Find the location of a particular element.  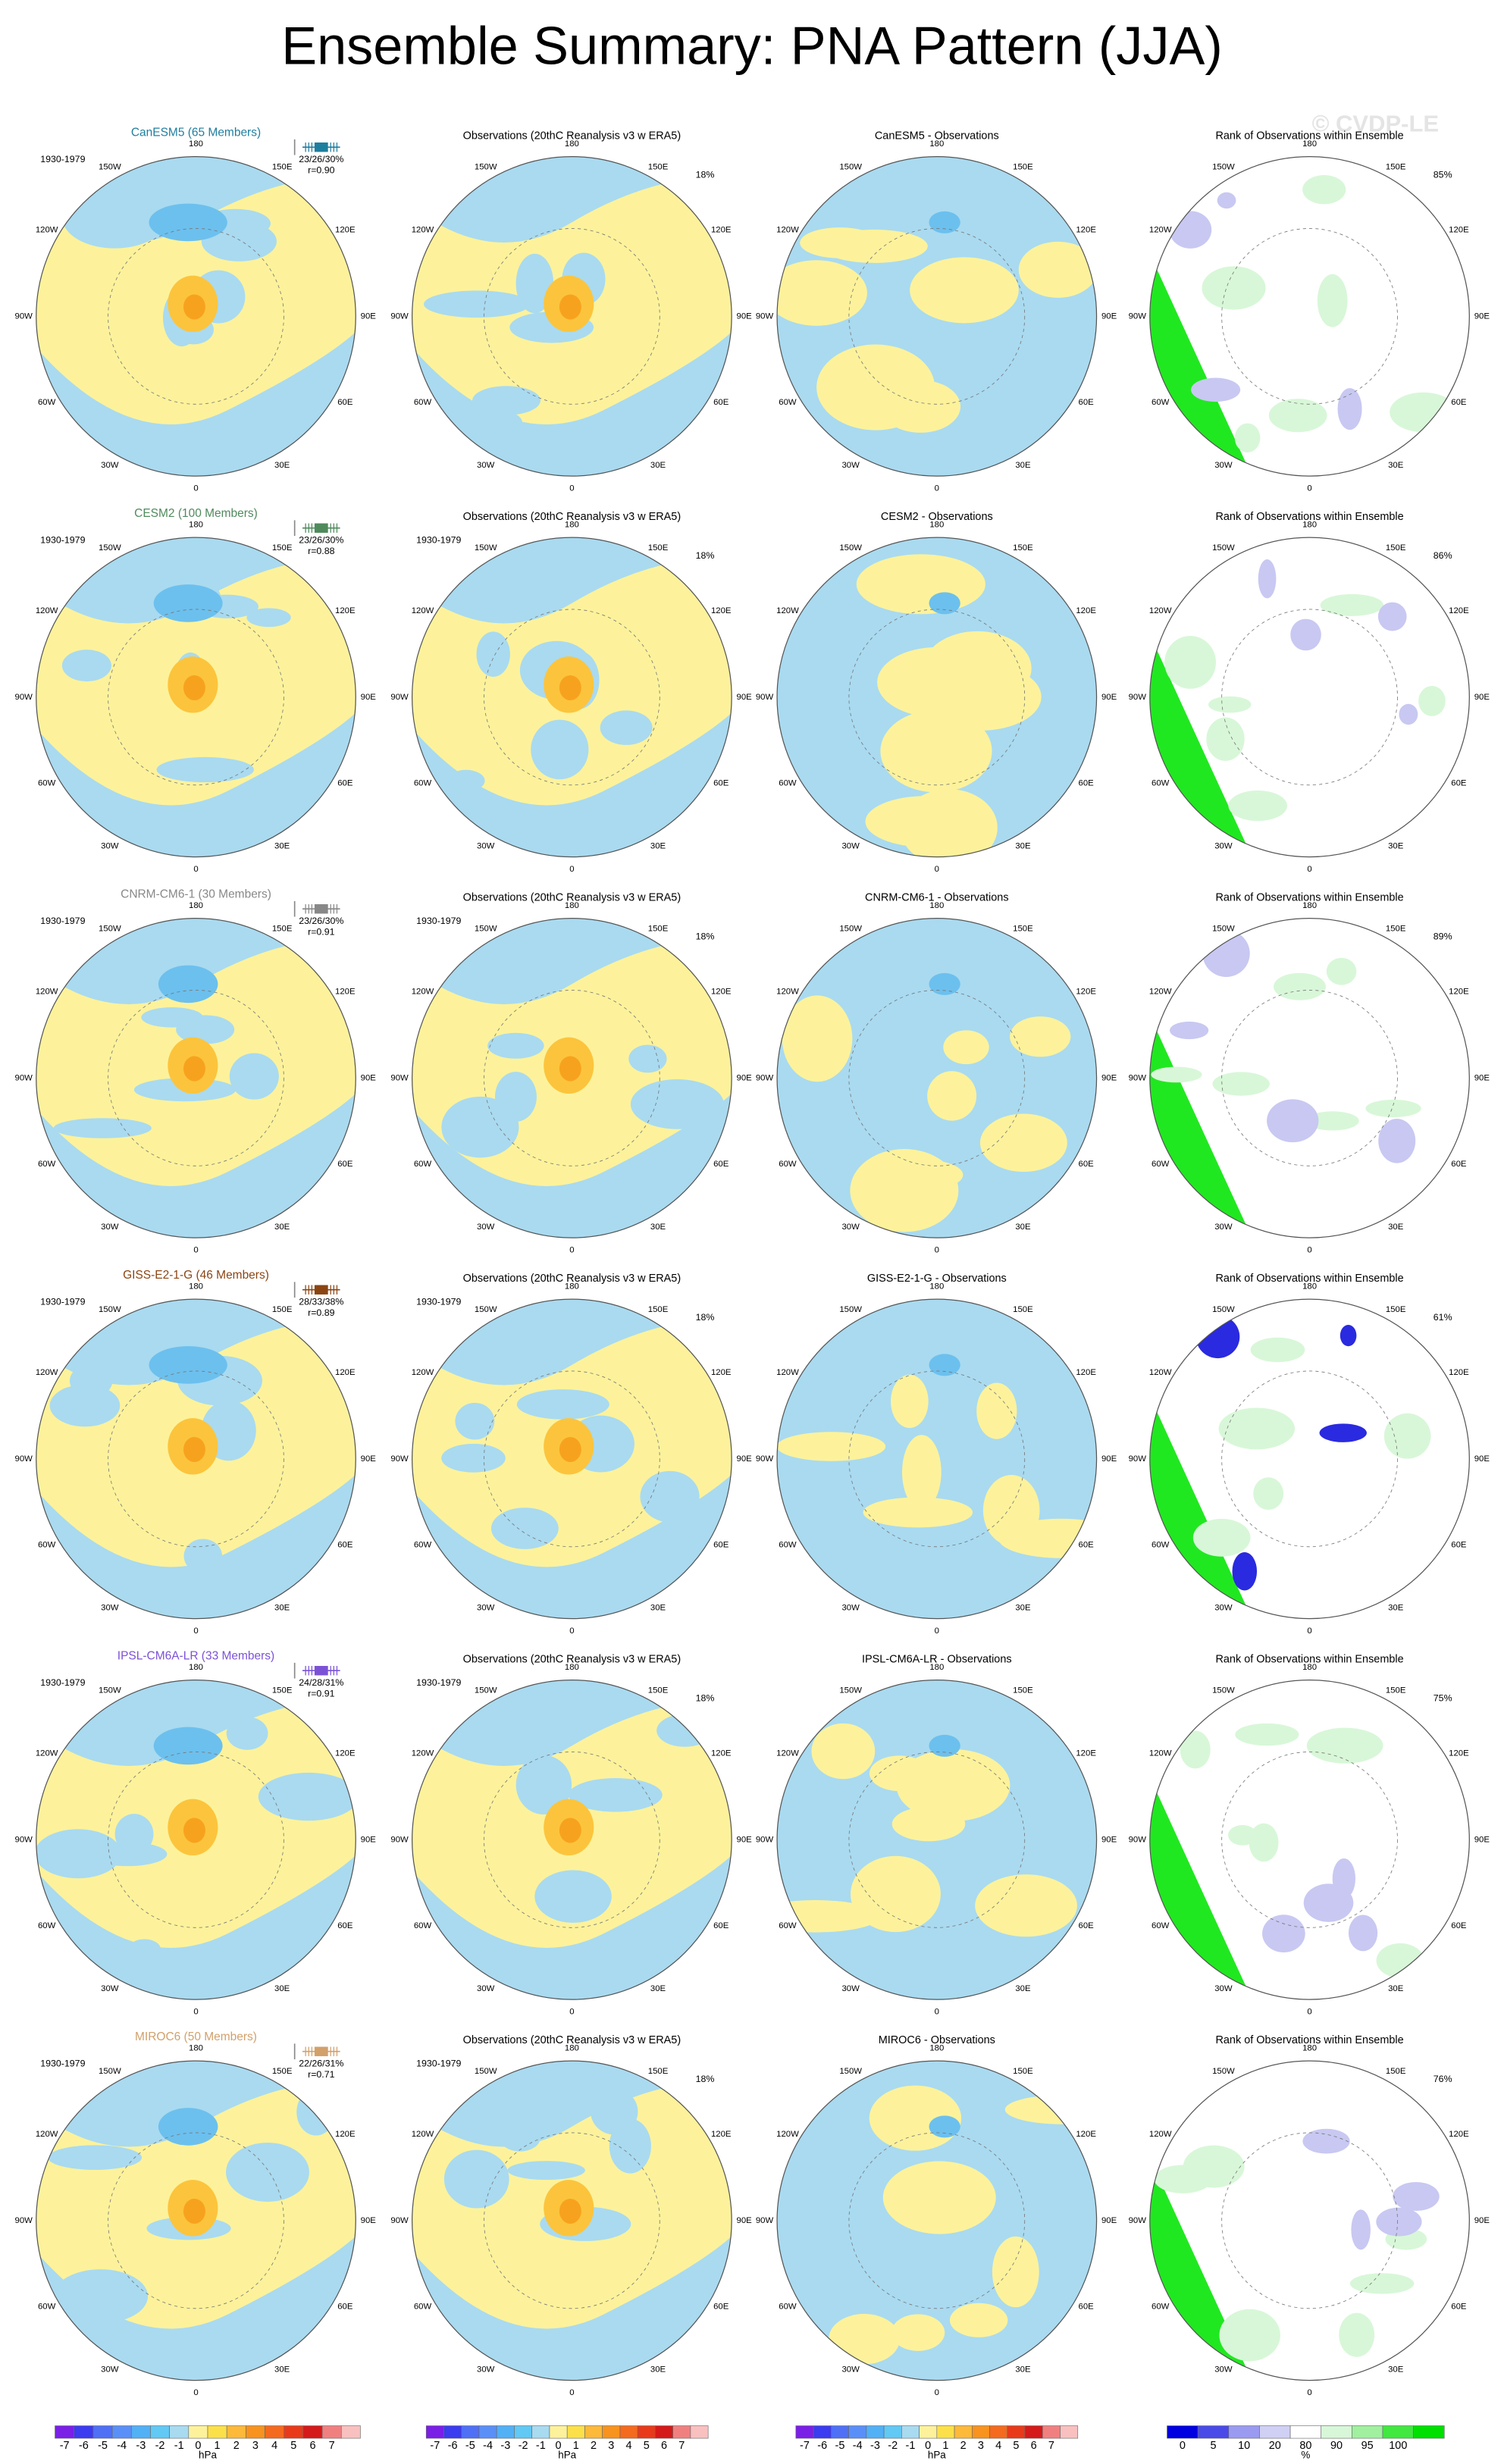

diff-title: GISS-E2-1-G - Observations is located at coordinates (937, 1279).